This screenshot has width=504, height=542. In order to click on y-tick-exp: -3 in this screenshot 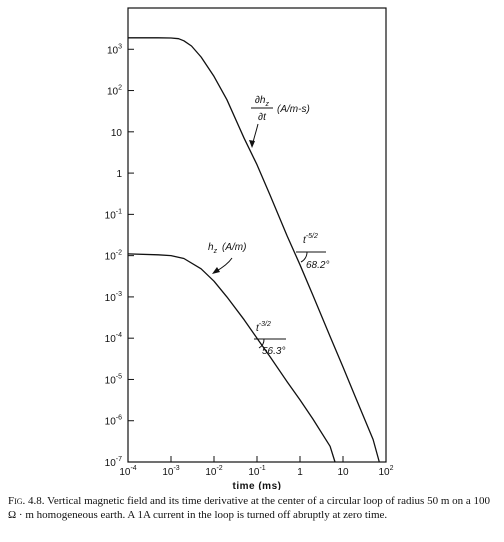, I will do `click(119, 294)`.